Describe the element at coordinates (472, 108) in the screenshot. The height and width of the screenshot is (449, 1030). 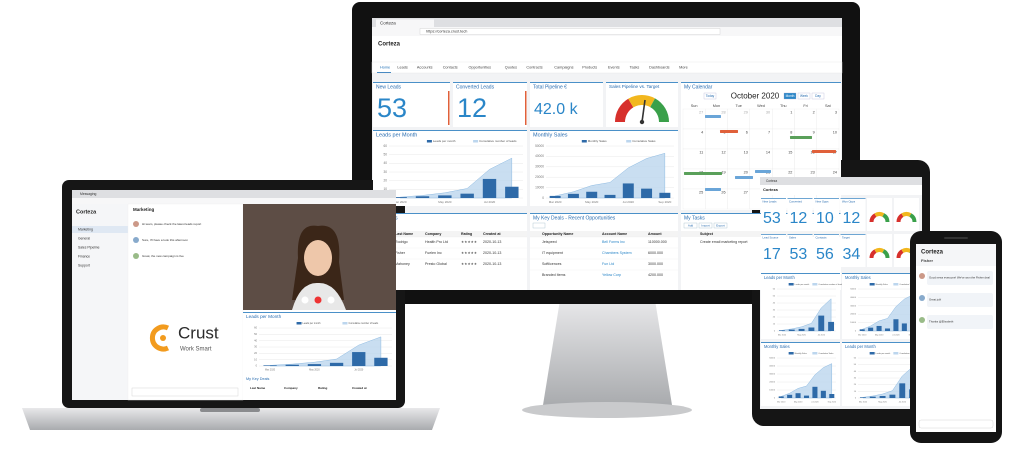
I see `kpi-value: 12` at that location.